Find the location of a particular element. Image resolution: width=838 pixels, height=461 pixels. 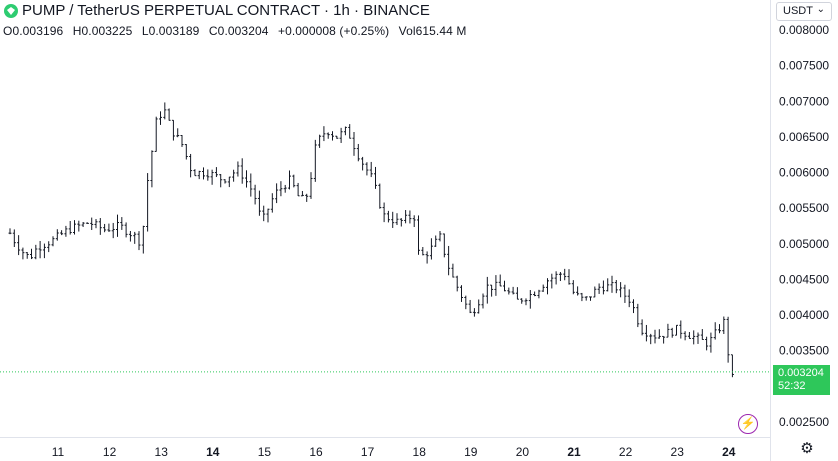

time-tick-label: 19 is located at coordinates (471, 452).